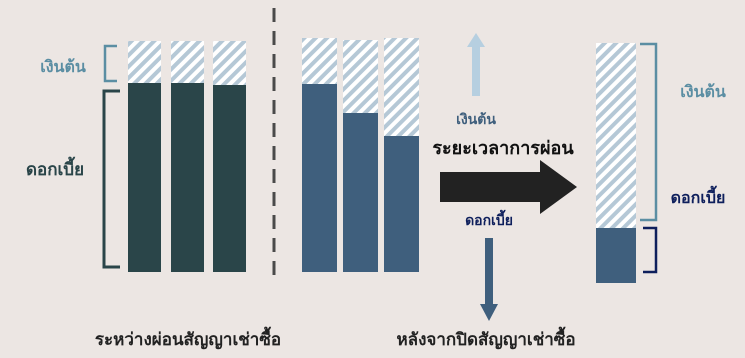 The height and width of the screenshot is (358, 745). Describe the element at coordinates (616, 135) in the screenshot. I see `right-bar-principal` at that location.